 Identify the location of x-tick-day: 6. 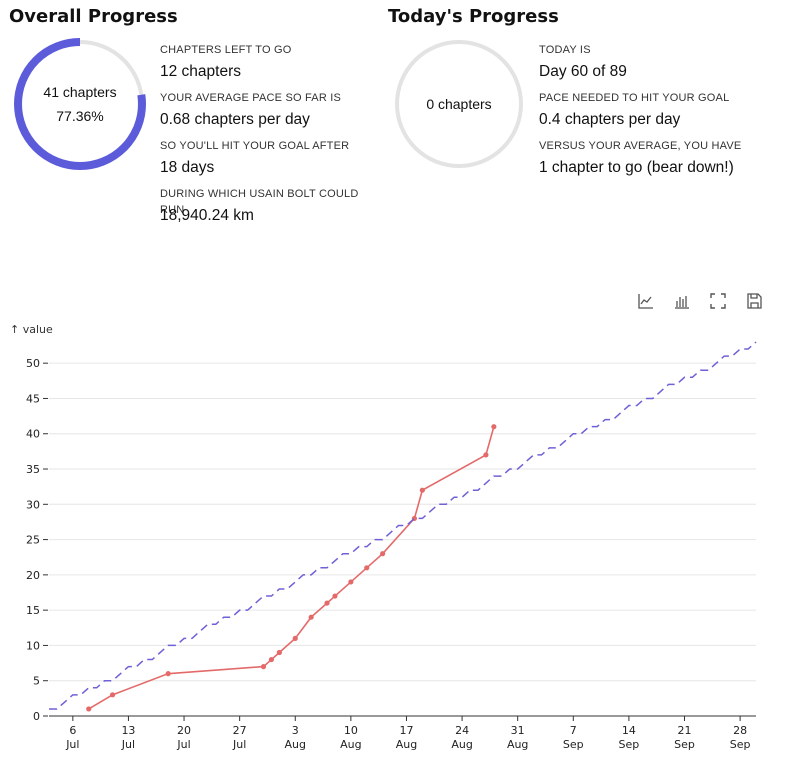
(72, 730).